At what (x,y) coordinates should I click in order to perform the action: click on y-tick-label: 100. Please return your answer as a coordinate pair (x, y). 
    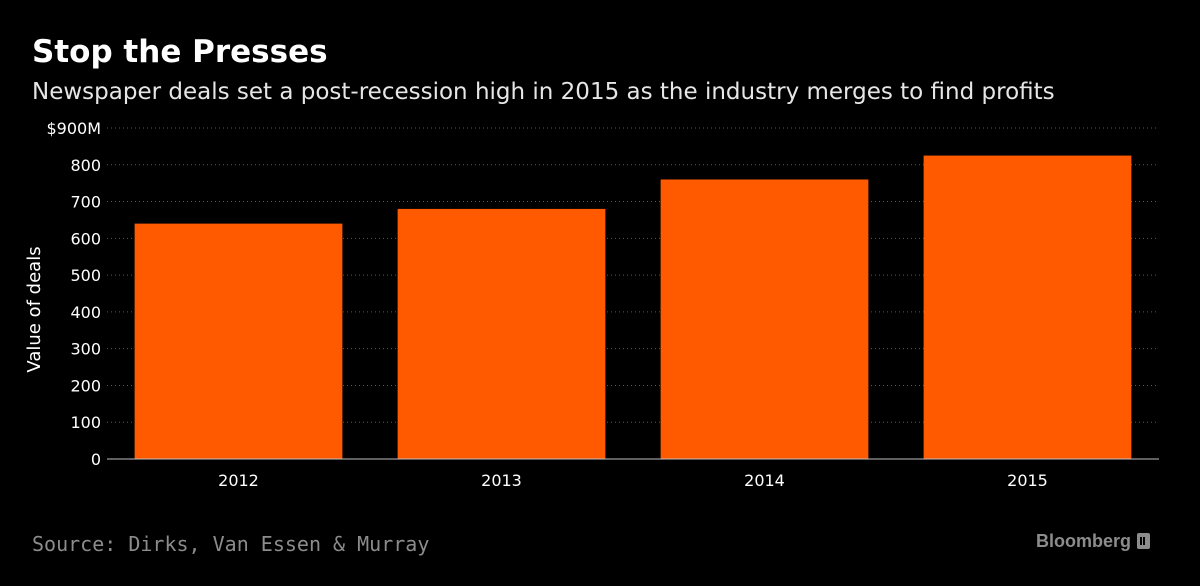
    Looking at the image, I should click on (85, 422).